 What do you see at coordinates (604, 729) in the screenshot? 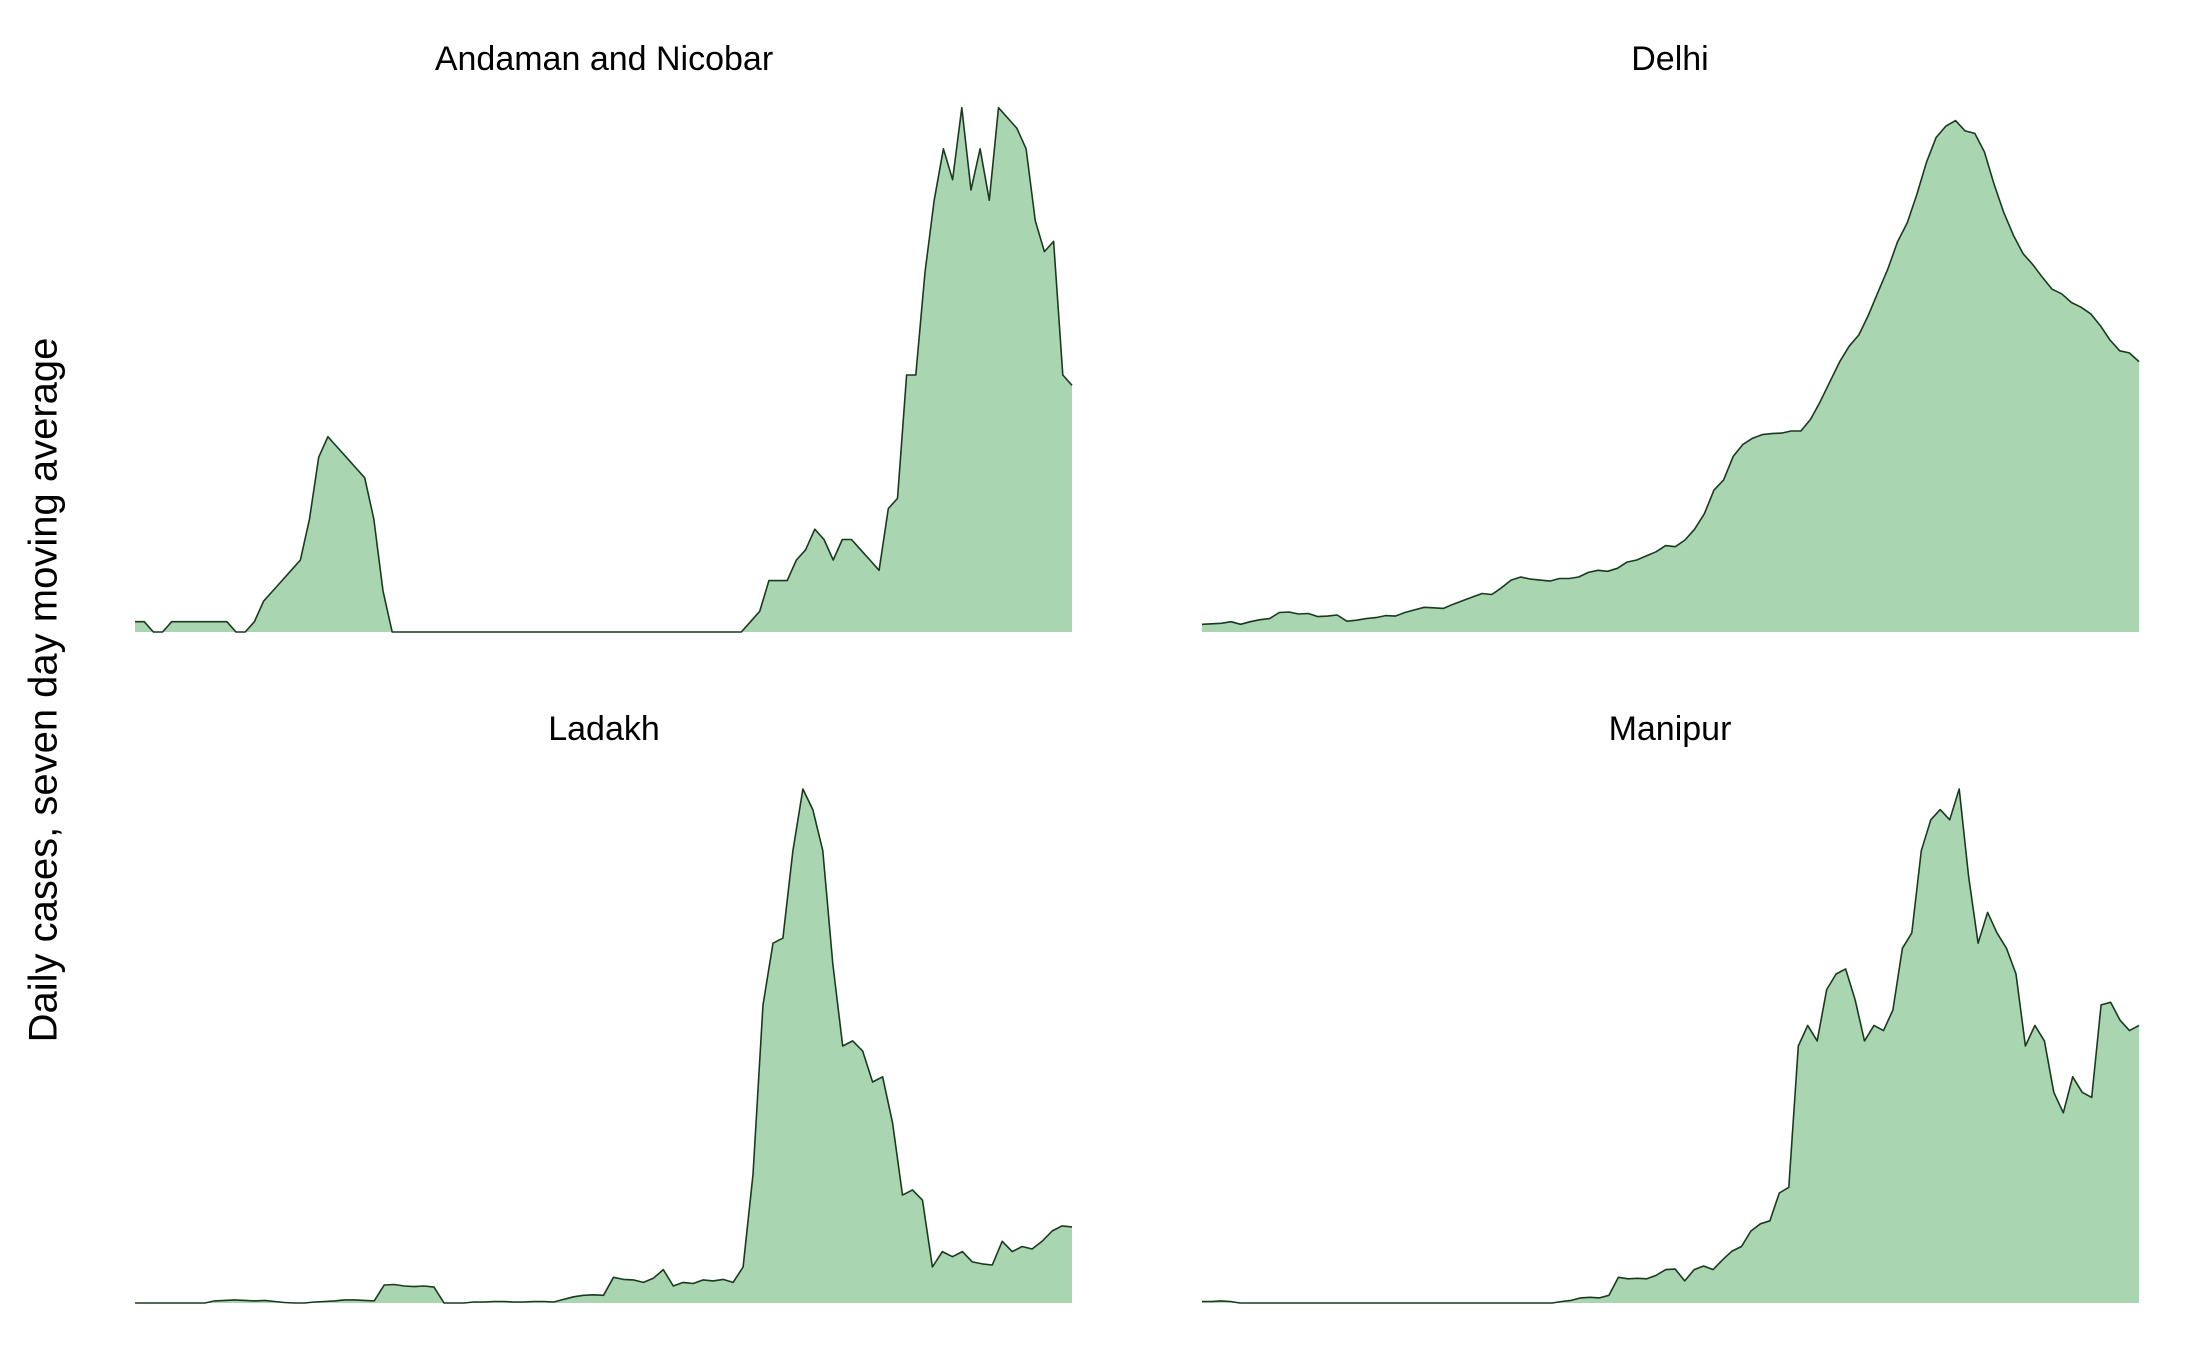
I see `panel-title: Ladakh` at bounding box center [604, 729].